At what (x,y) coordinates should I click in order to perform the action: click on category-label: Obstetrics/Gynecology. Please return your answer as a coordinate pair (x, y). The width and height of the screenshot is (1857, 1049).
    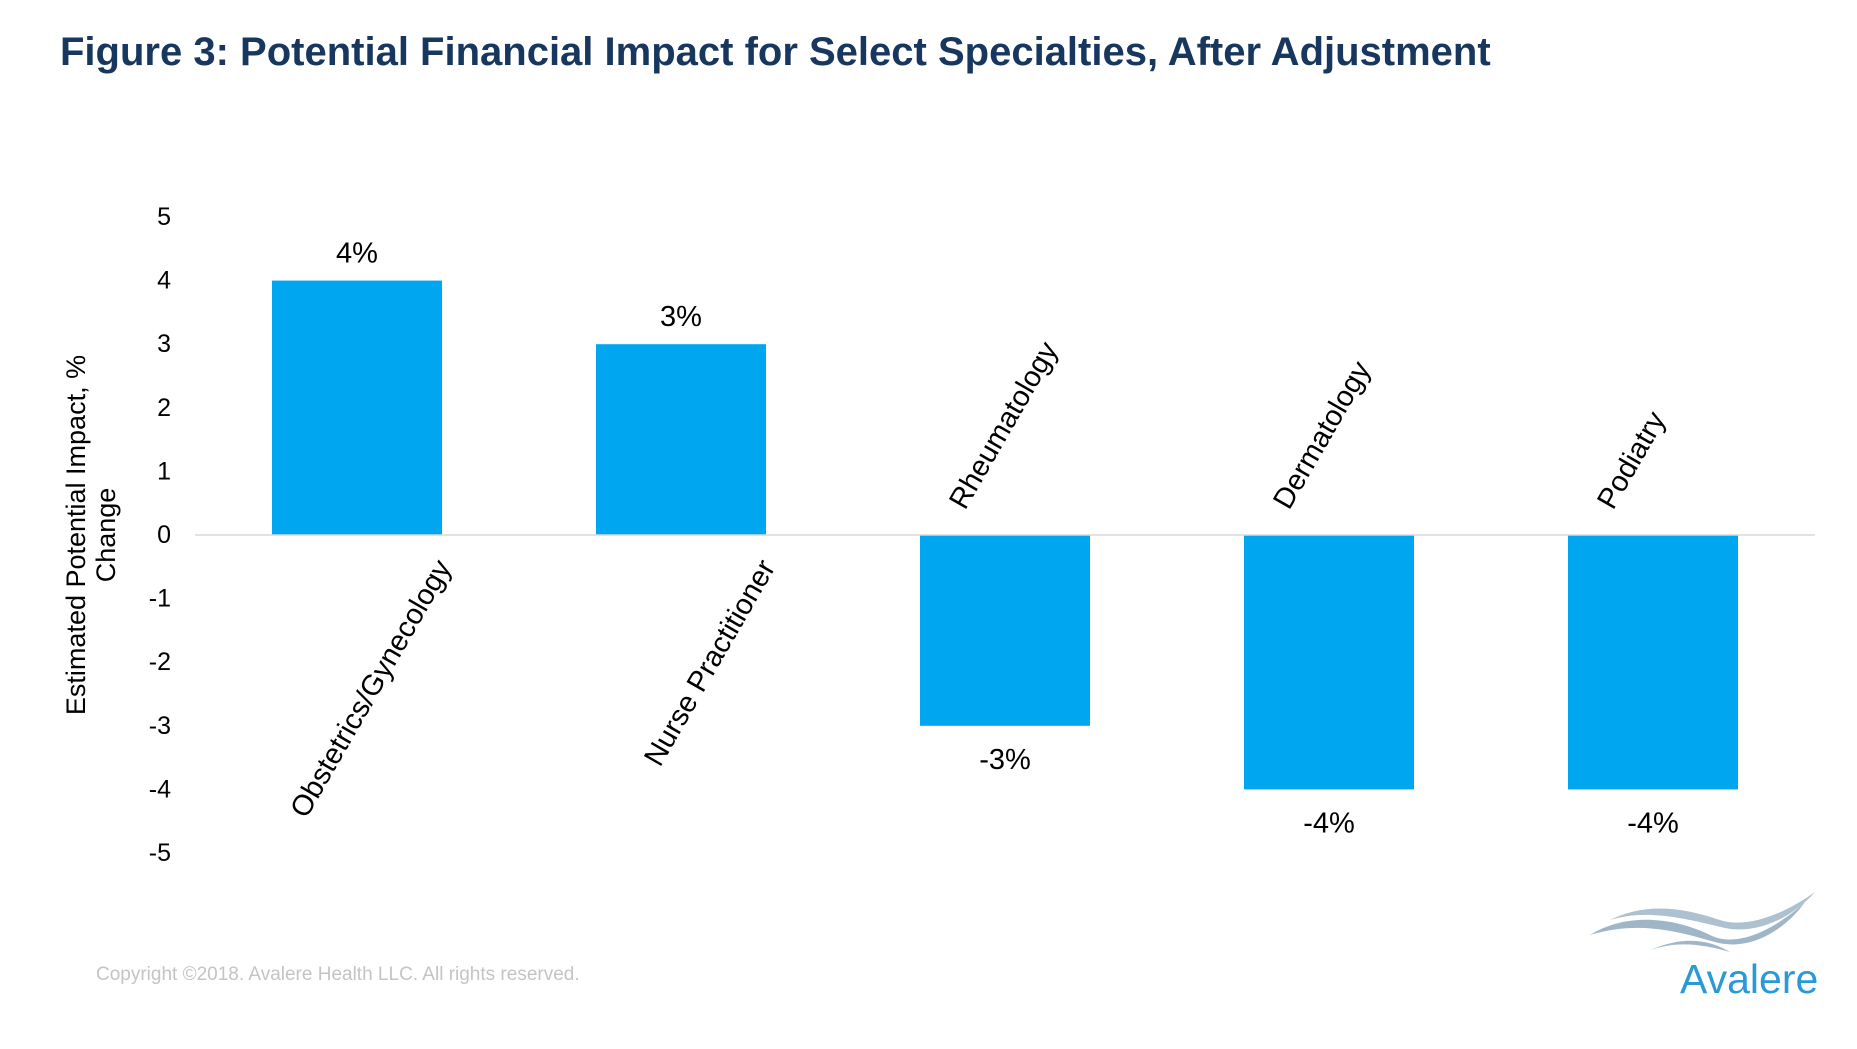
    Looking at the image, I should click on (371, 688).